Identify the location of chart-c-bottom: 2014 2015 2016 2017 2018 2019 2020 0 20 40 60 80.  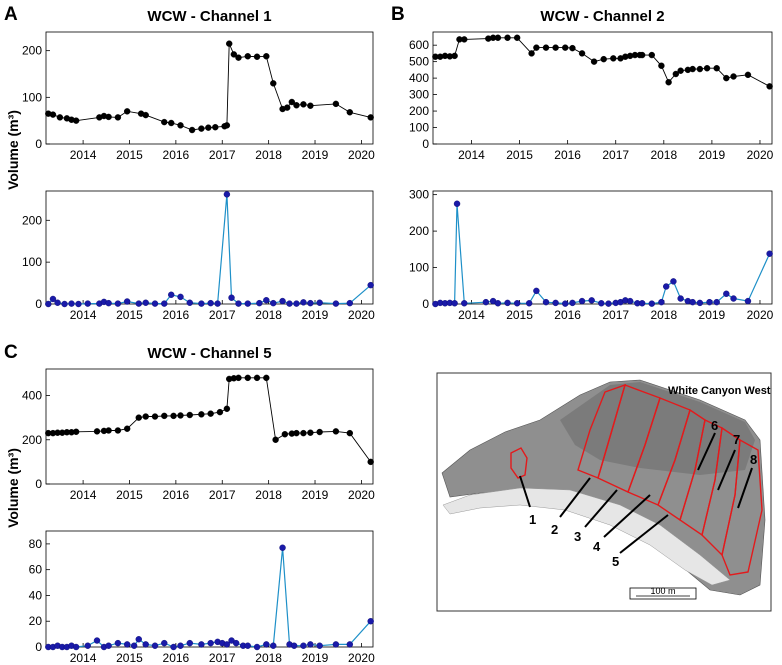
(202, 597).